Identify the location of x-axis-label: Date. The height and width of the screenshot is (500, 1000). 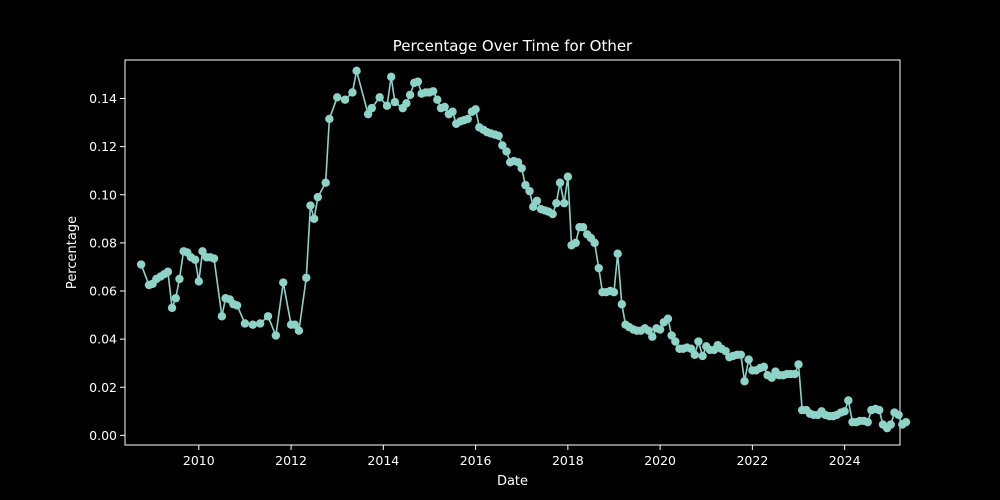
(512, 481).